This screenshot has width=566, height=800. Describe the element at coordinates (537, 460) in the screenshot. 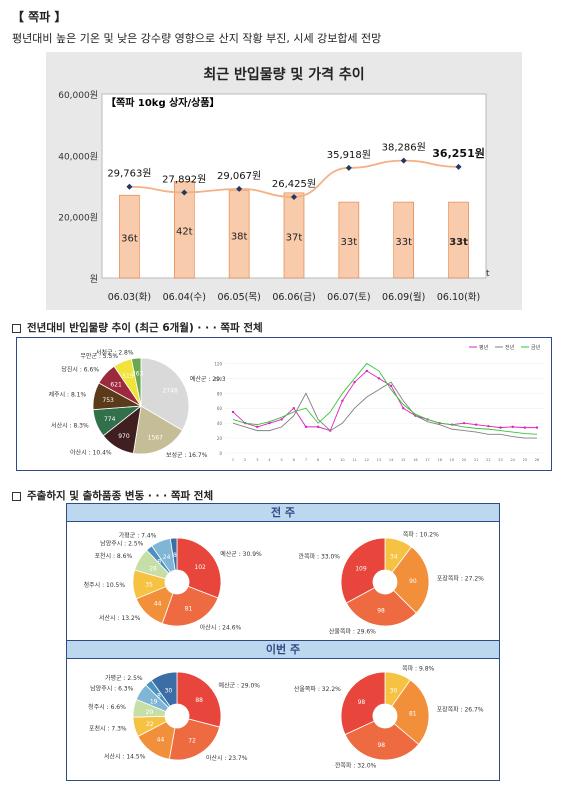

I see `x-tick-label: 26` at that location.